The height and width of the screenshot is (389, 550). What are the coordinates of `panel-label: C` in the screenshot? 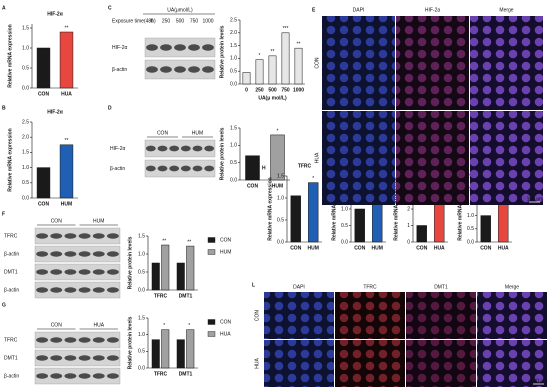 It's located at (110, 8).